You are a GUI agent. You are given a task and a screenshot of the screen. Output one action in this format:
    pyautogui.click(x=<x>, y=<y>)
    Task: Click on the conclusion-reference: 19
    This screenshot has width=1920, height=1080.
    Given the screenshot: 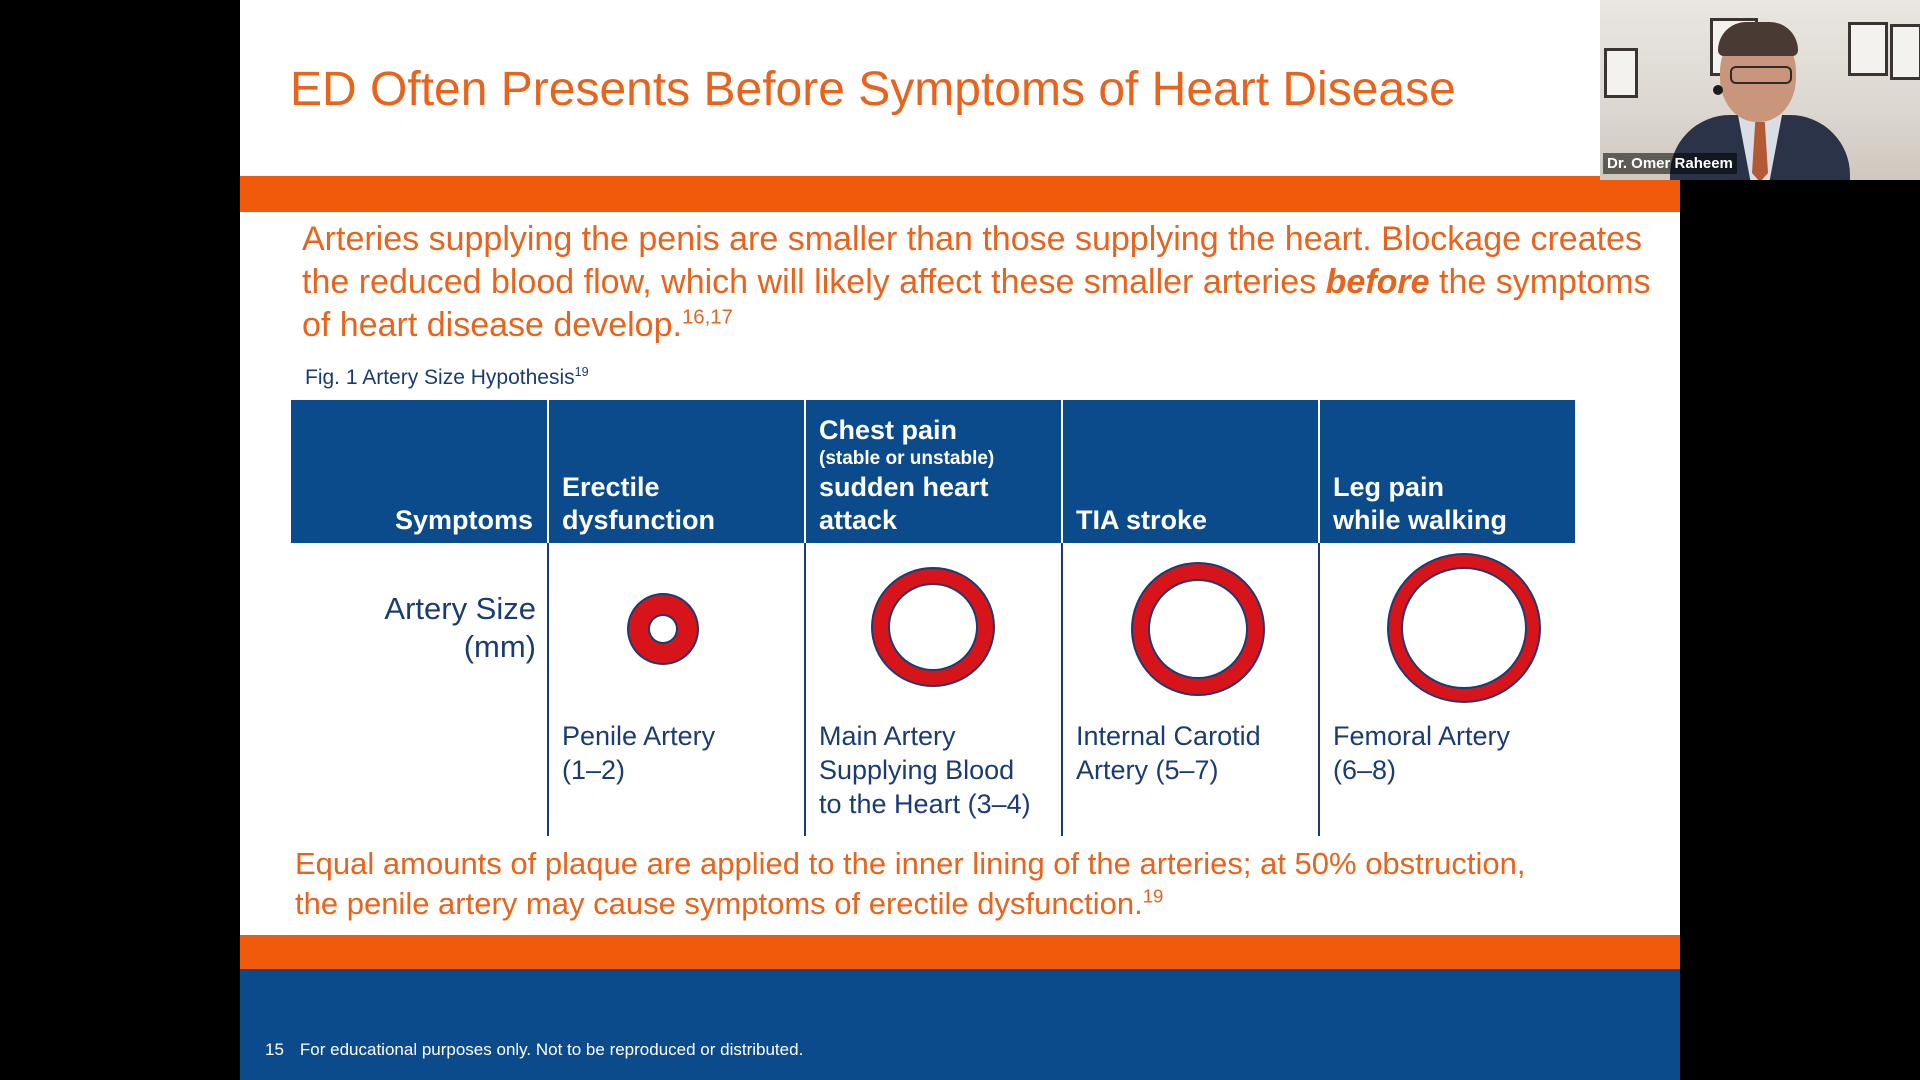 What is the action you would take?
    pyautogui.click(x=1153, y=896)
    